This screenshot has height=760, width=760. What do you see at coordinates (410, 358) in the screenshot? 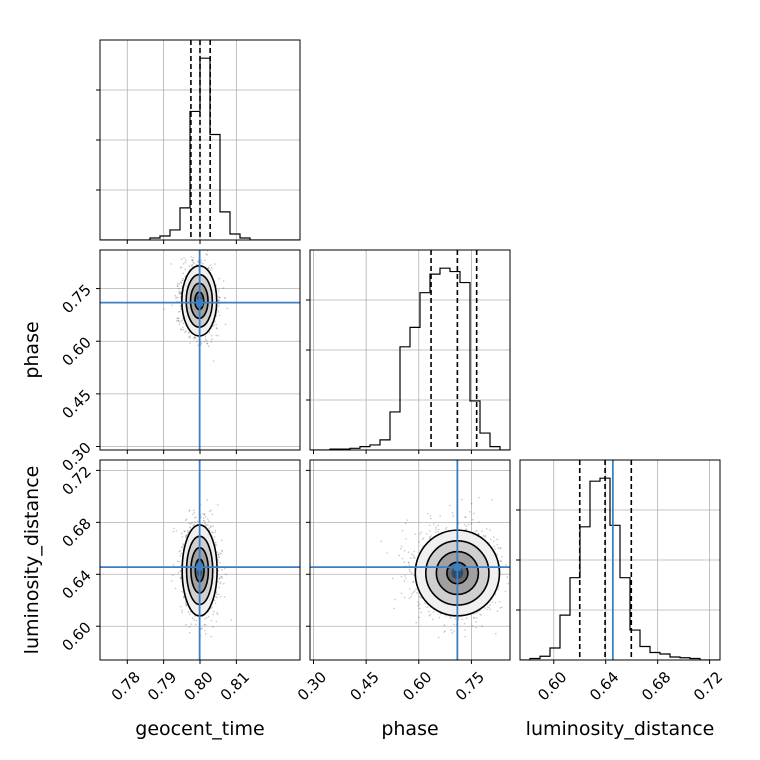
I see `histogram-step-line` at bounding box center [410, 358].